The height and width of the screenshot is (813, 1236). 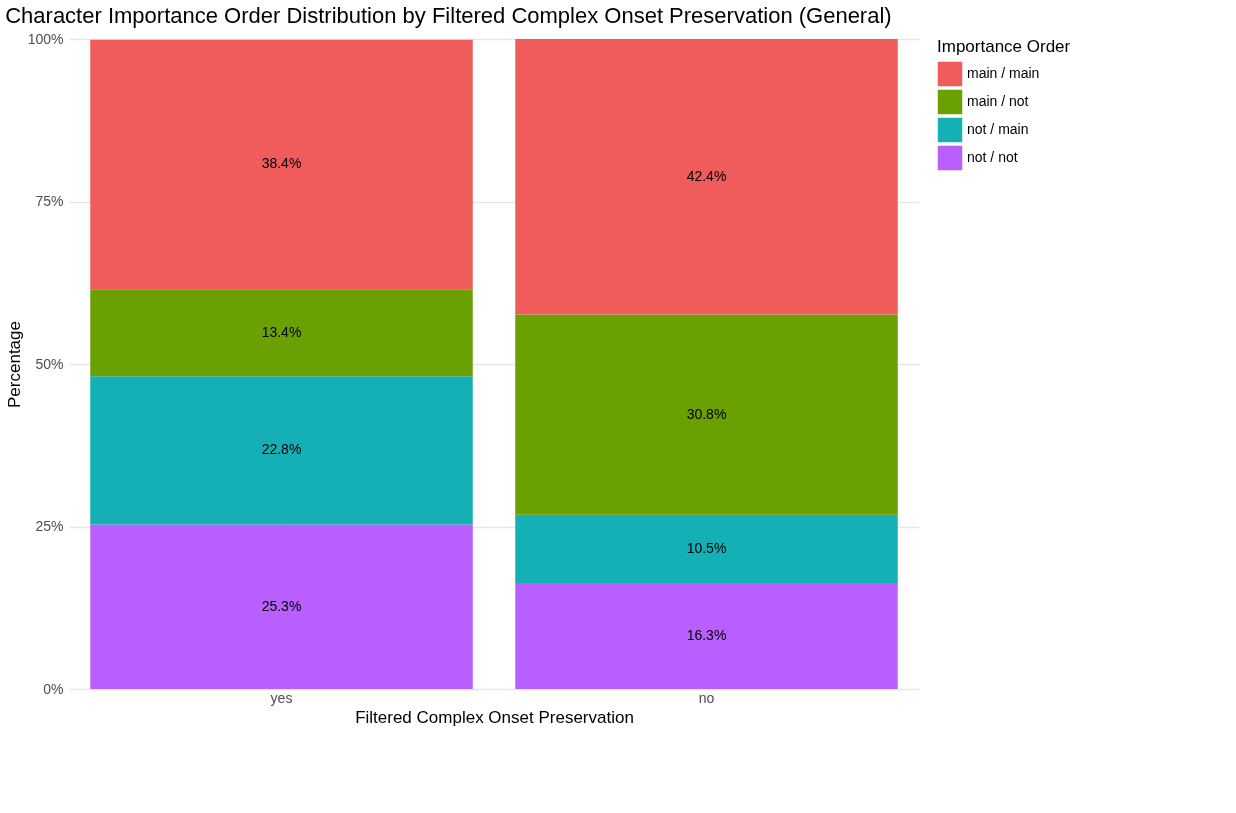 I want to click on y-tick-label: 100%, so click(x=45, y=38).